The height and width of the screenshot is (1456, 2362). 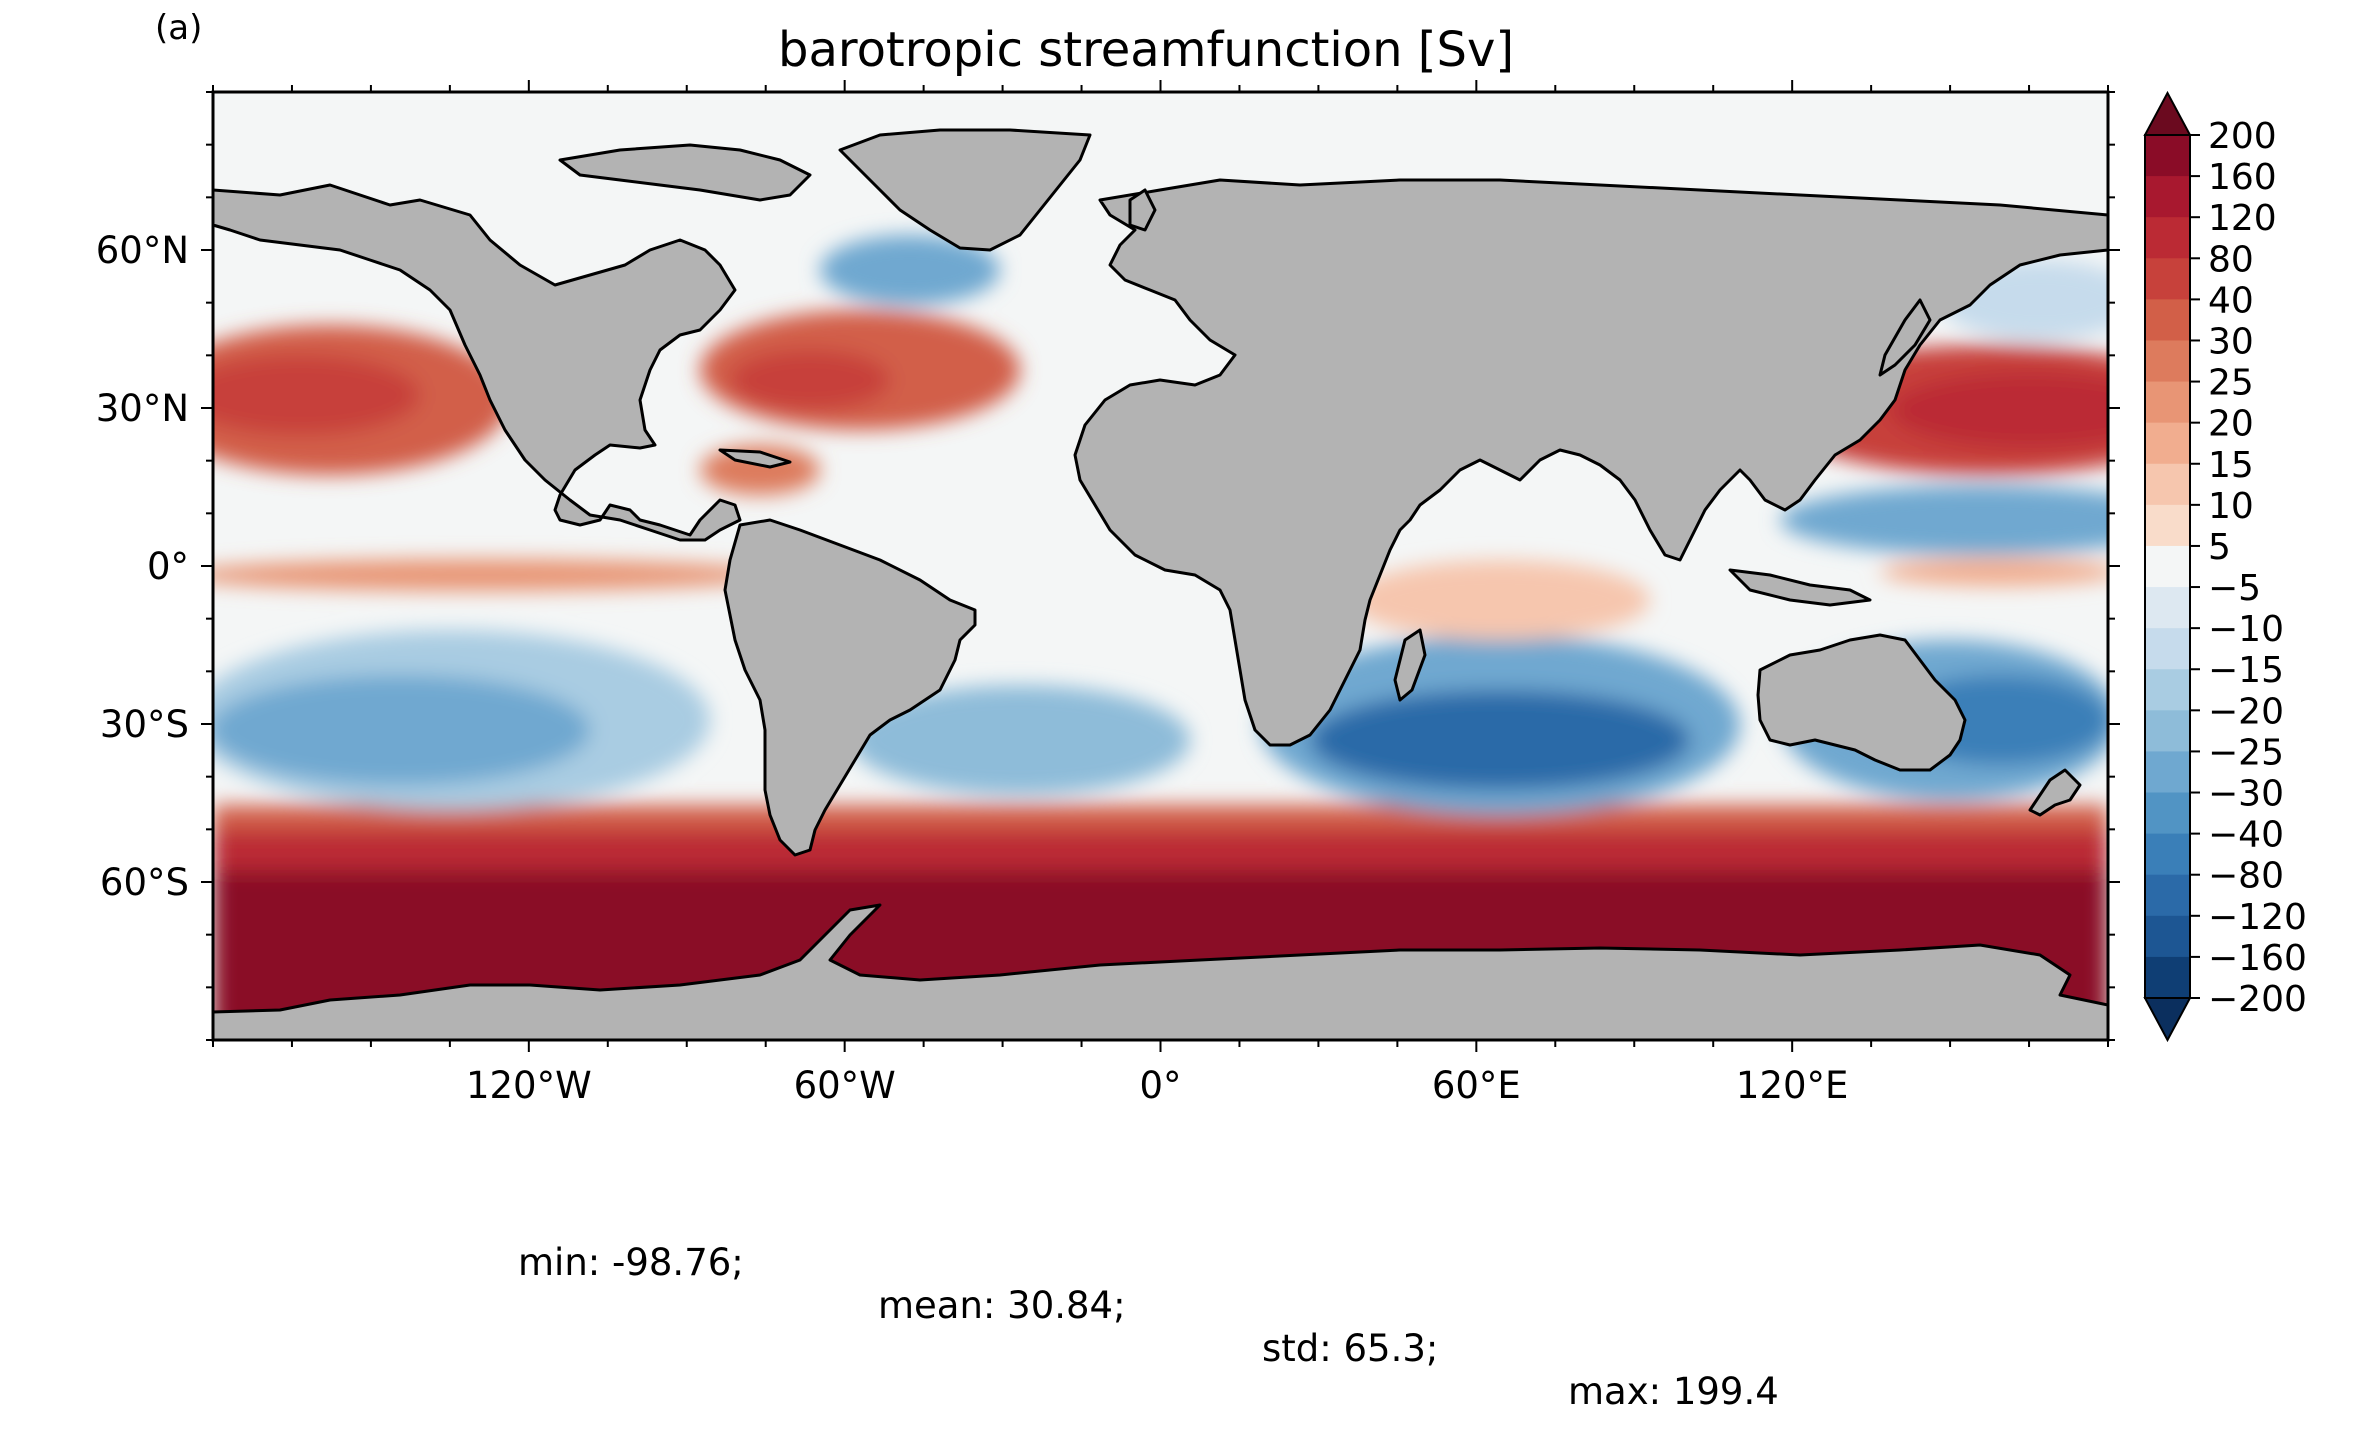 What do you see at coordinates (2055, 792) in the screenshot?
I see `new-zealand` at bounding box center [2055, 792].